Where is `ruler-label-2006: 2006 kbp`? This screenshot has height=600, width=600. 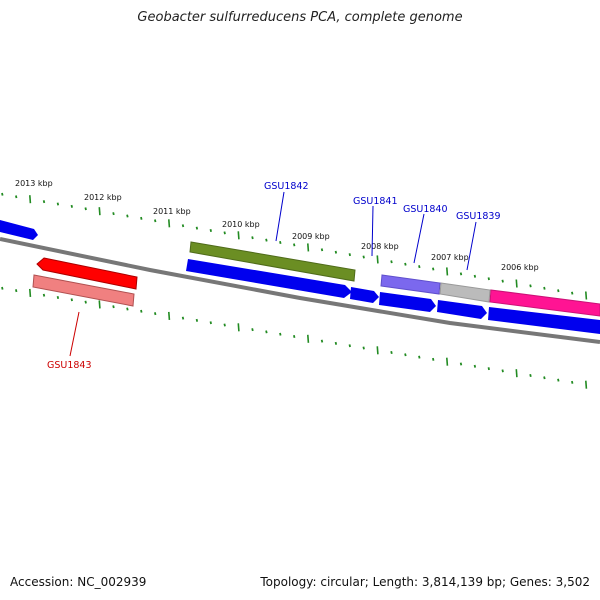
ruler-label-2006: 2006 kbp is located at coordinates (520, 267).